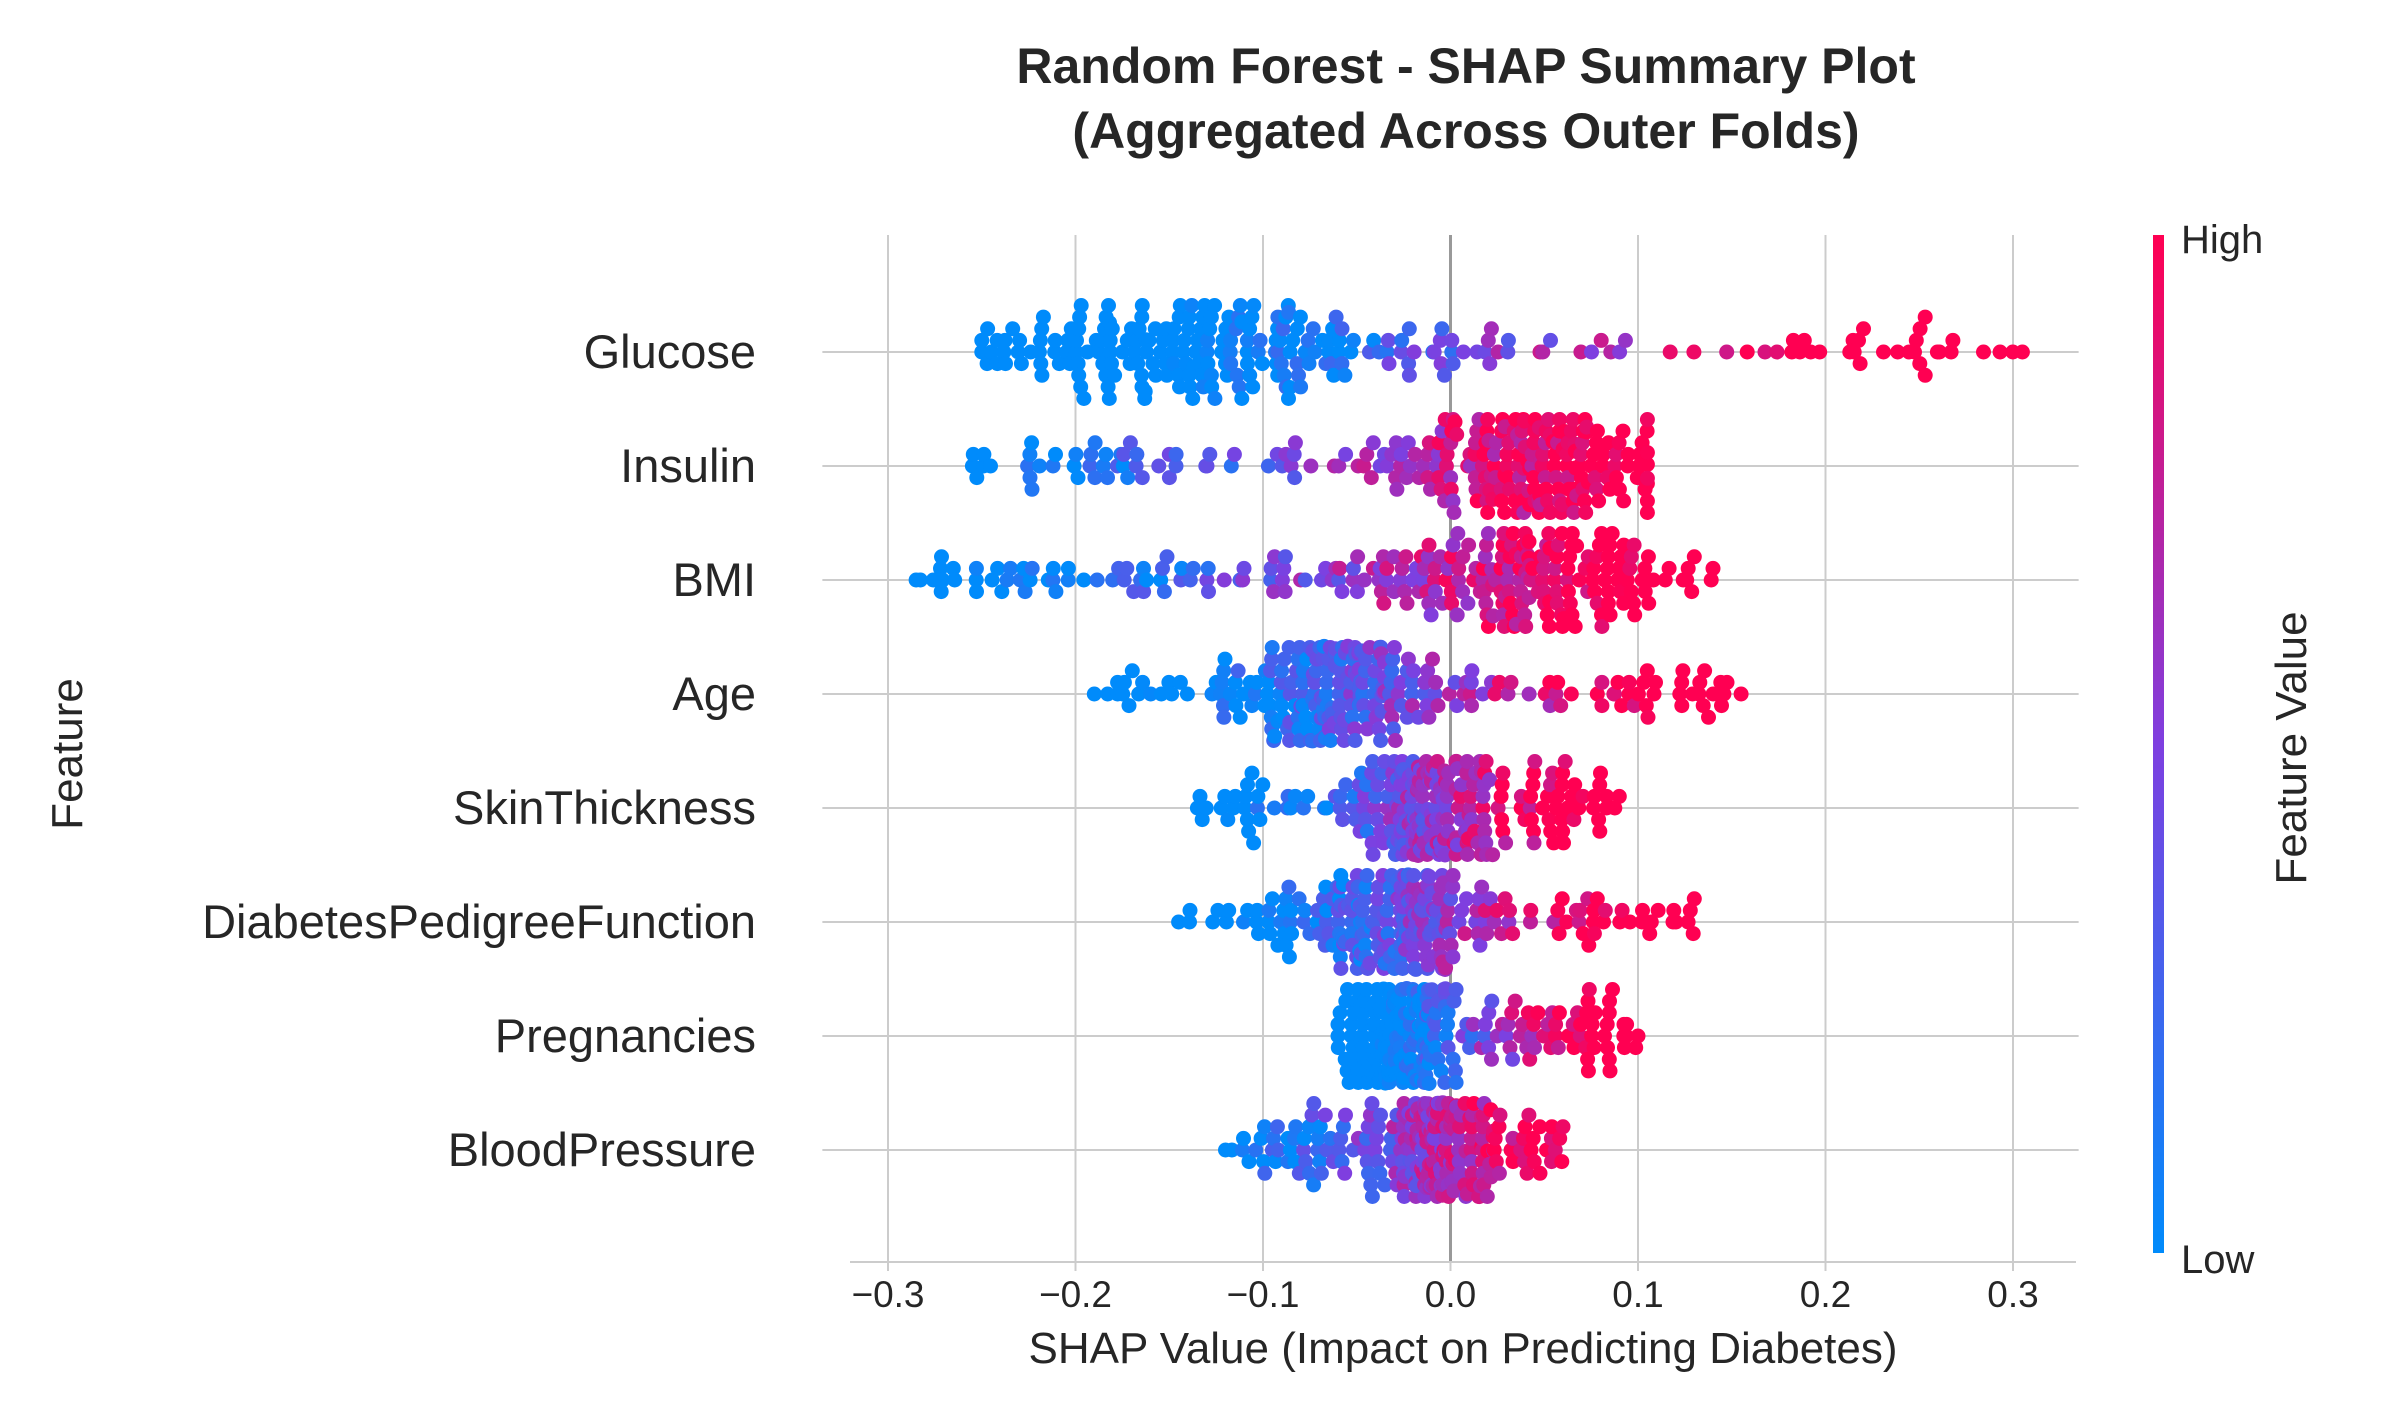 The height and width of the screenshot is (1410, 2400). I want to click on feature-label: Glucose, so click(670, 351).